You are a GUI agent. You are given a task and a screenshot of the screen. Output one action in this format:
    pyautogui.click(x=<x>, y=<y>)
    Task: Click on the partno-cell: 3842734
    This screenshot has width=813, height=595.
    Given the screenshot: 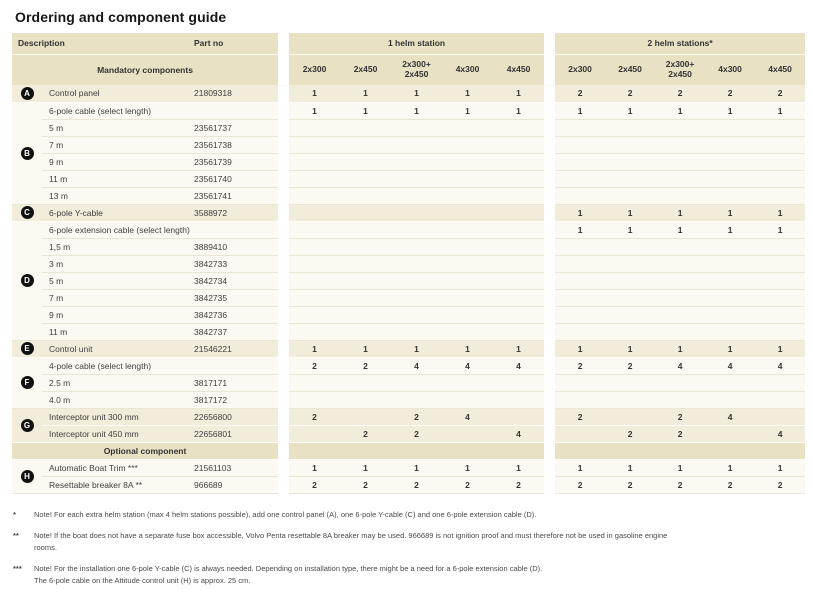 What is the action you would take?
    pyautogui.click(x=236, y=281)
    